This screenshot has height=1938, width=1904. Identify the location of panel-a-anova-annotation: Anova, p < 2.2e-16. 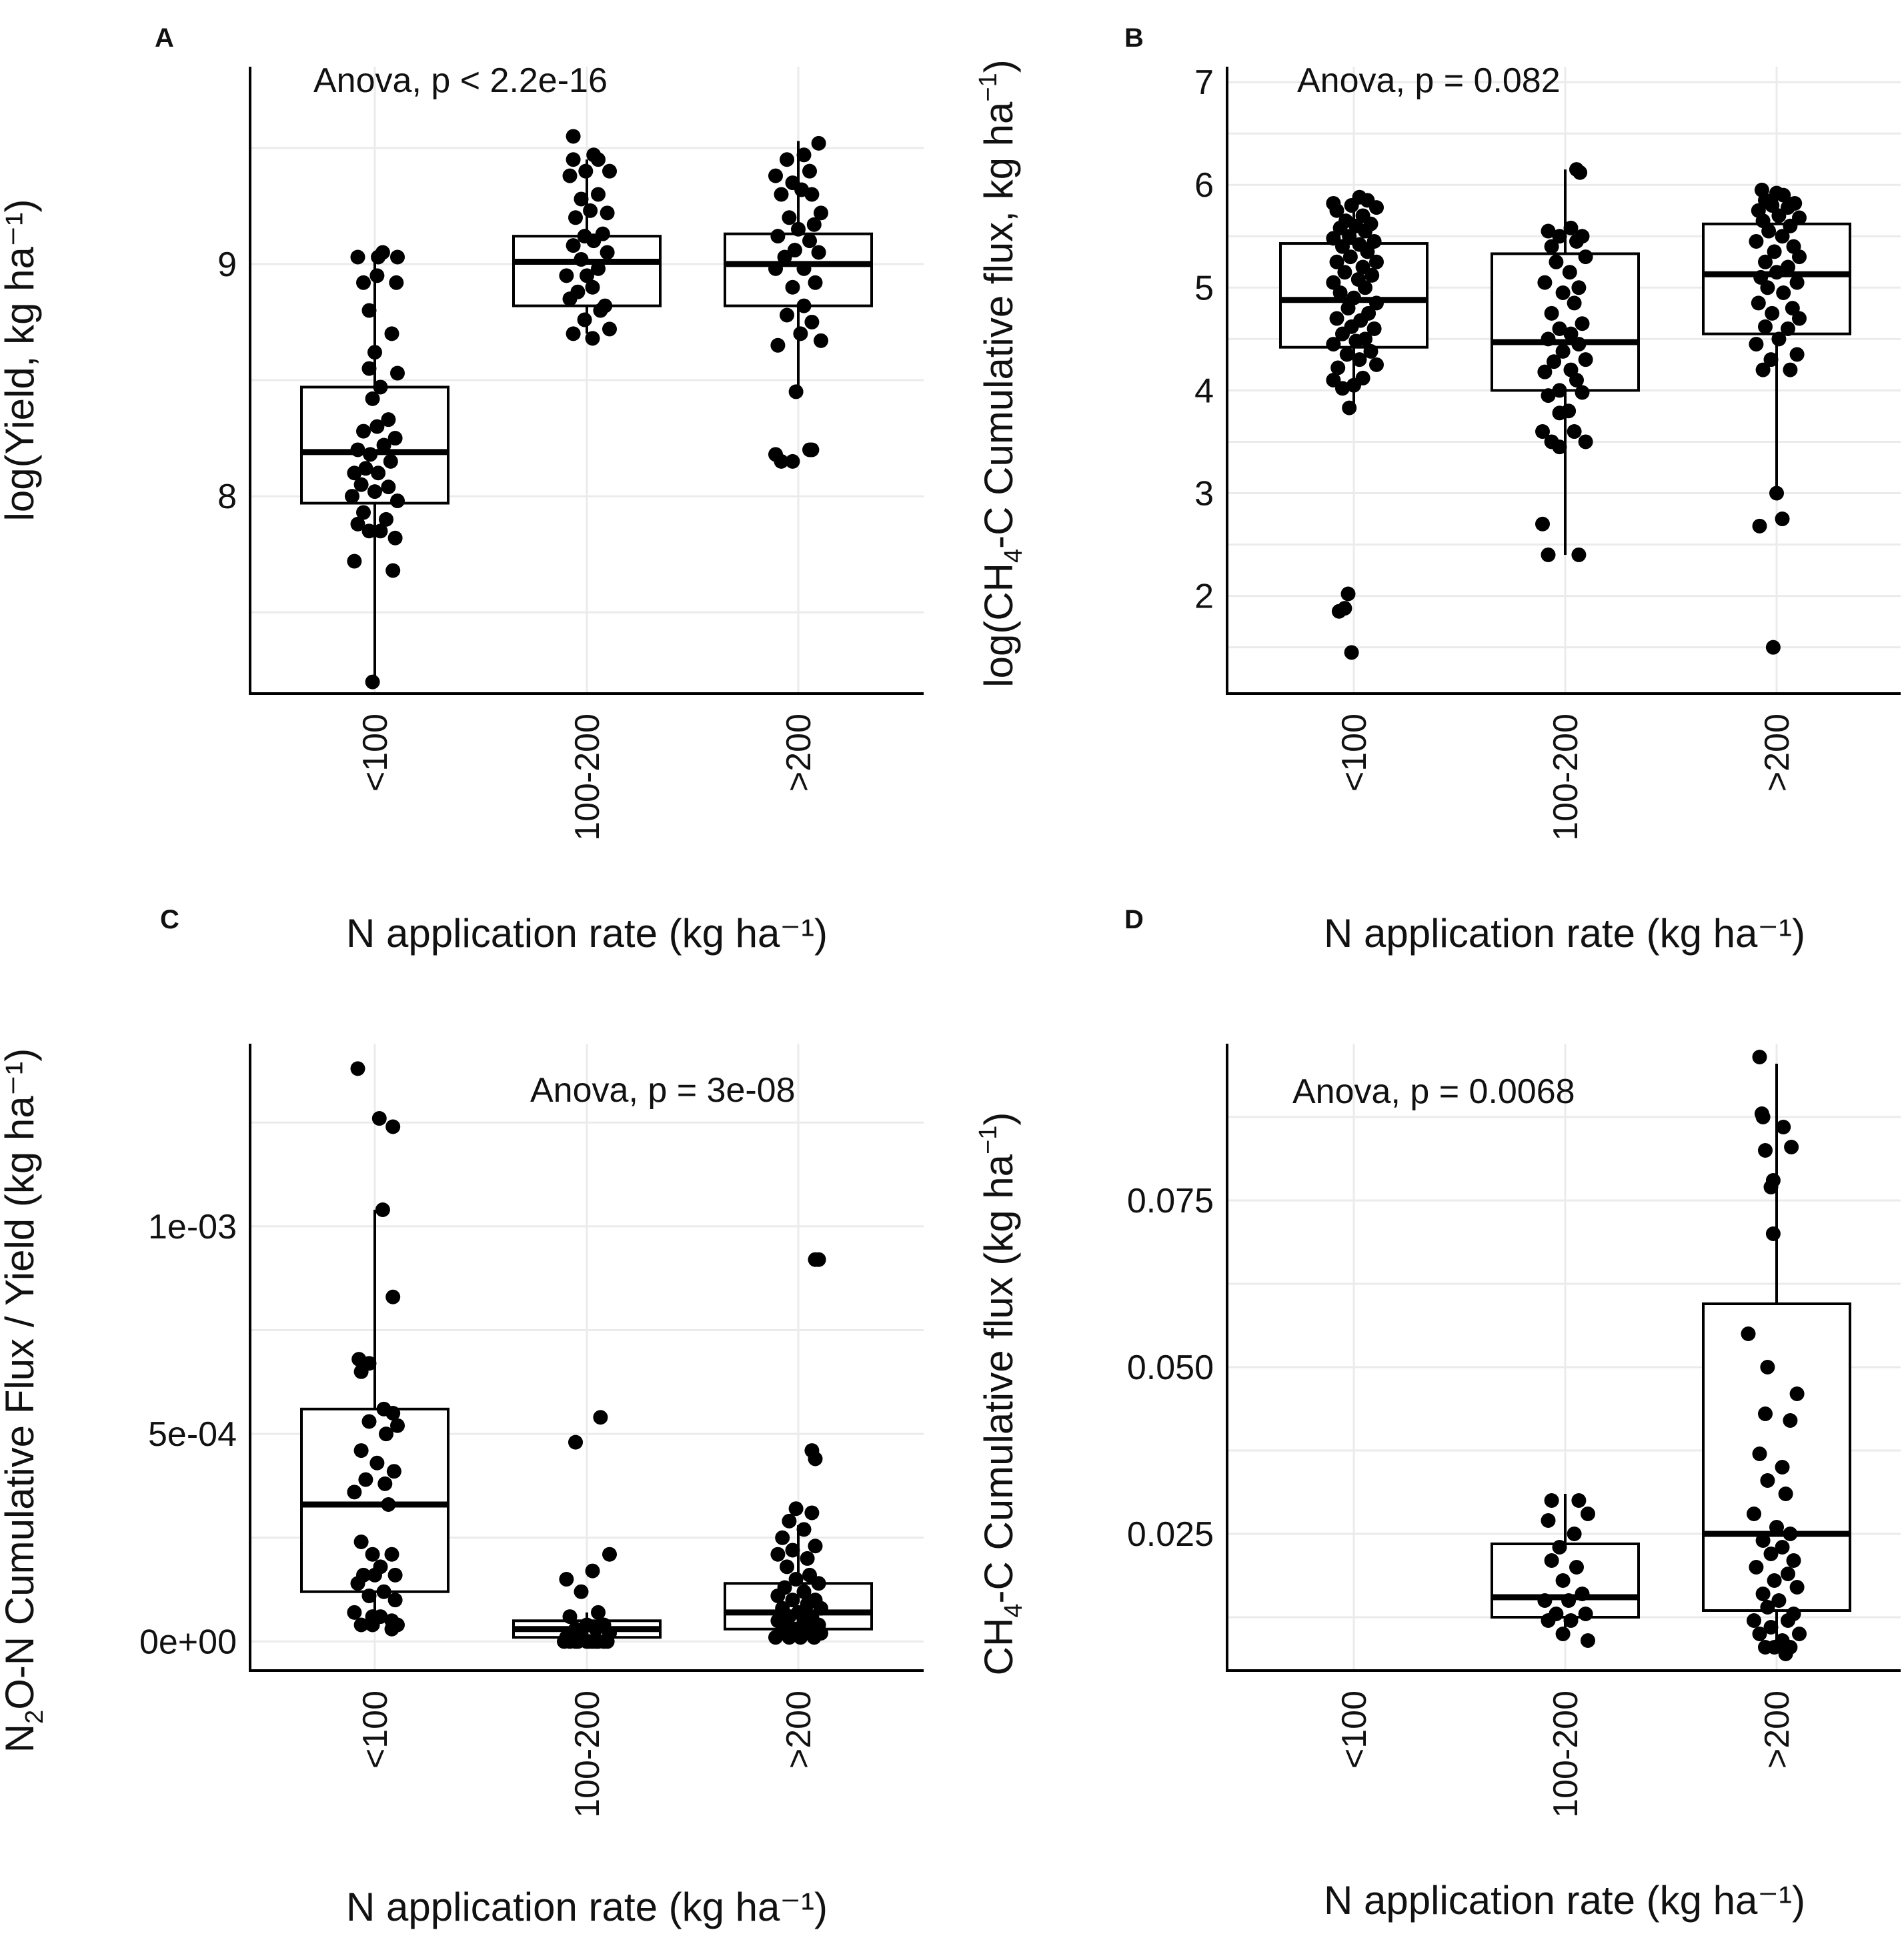
(460, 80).